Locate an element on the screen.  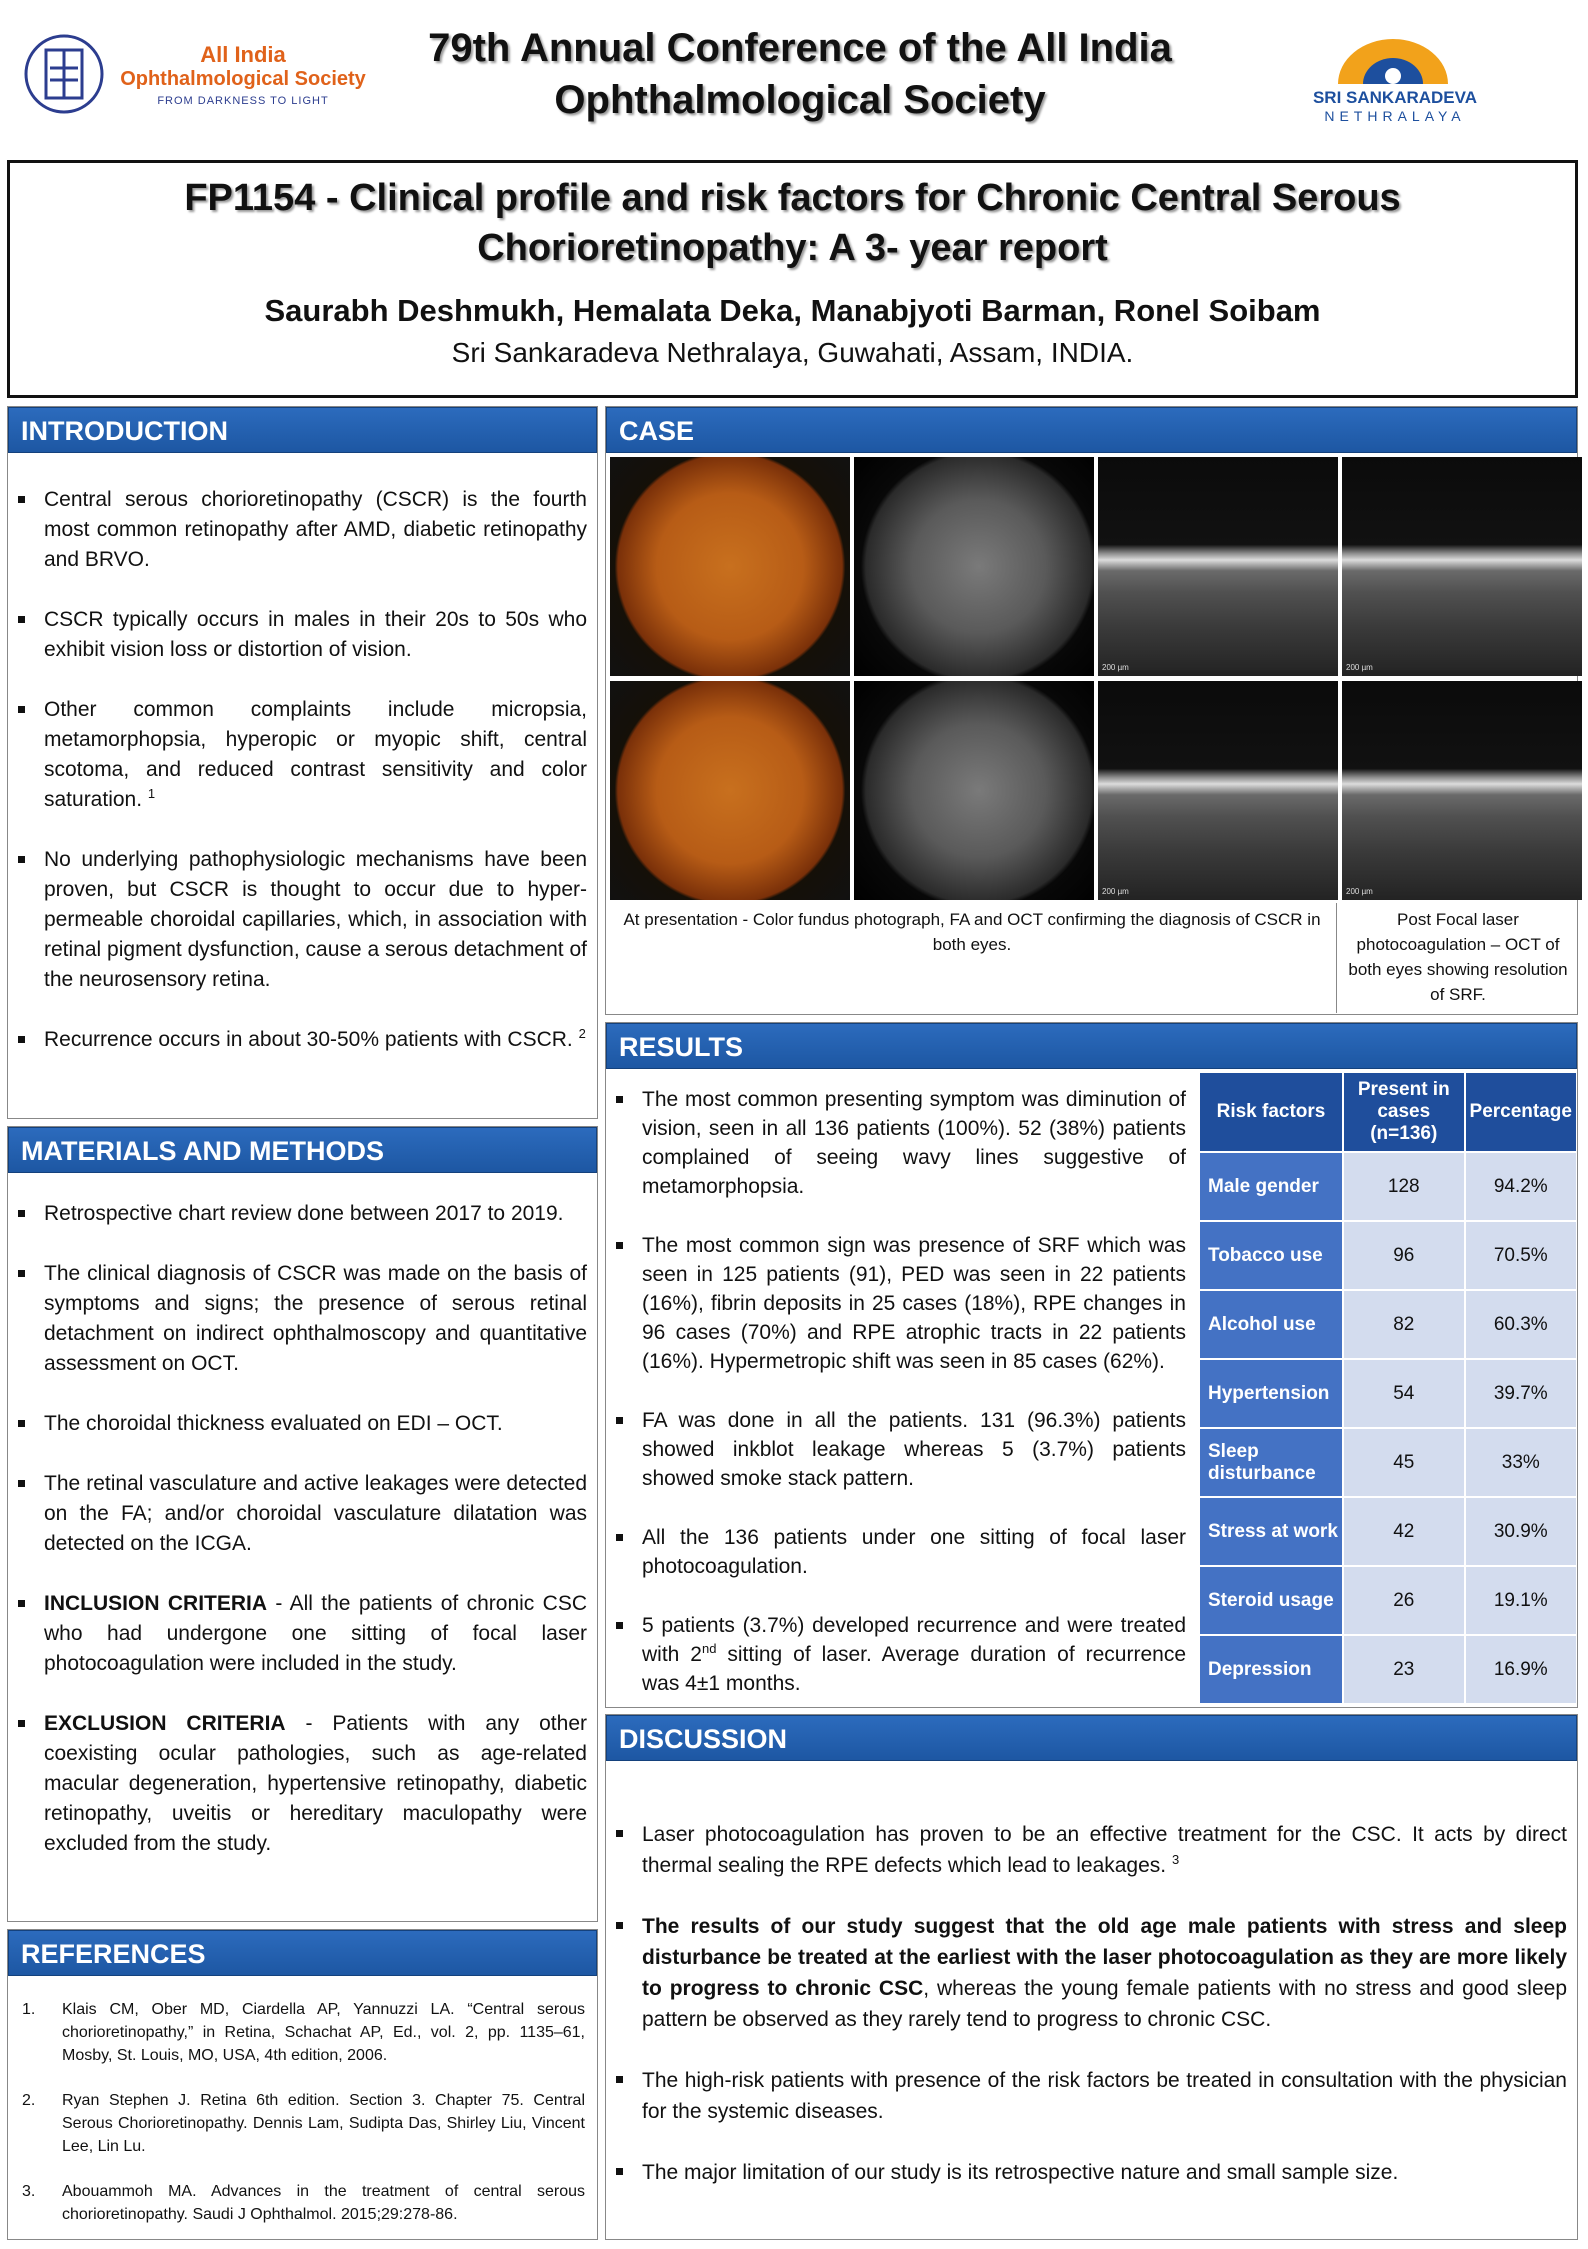
conference-line: 79th Annual Conference of the All India is located at coordinates (800, 48).